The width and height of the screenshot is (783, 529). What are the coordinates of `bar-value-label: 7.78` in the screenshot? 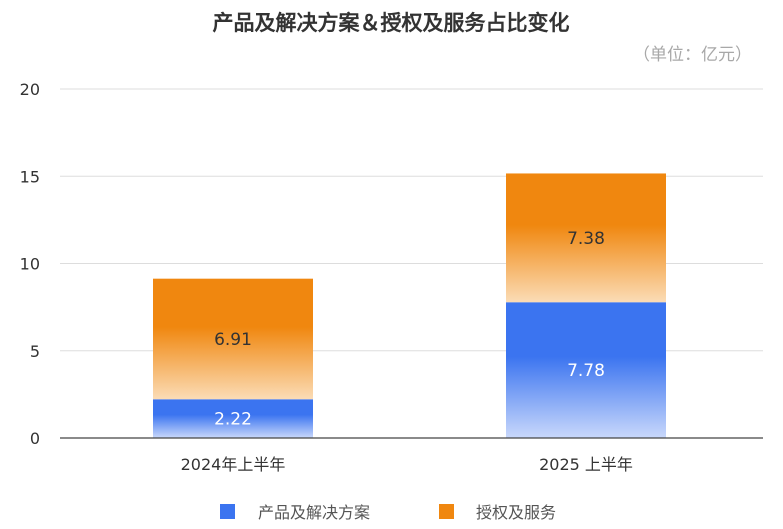 It's located at (586, 371).